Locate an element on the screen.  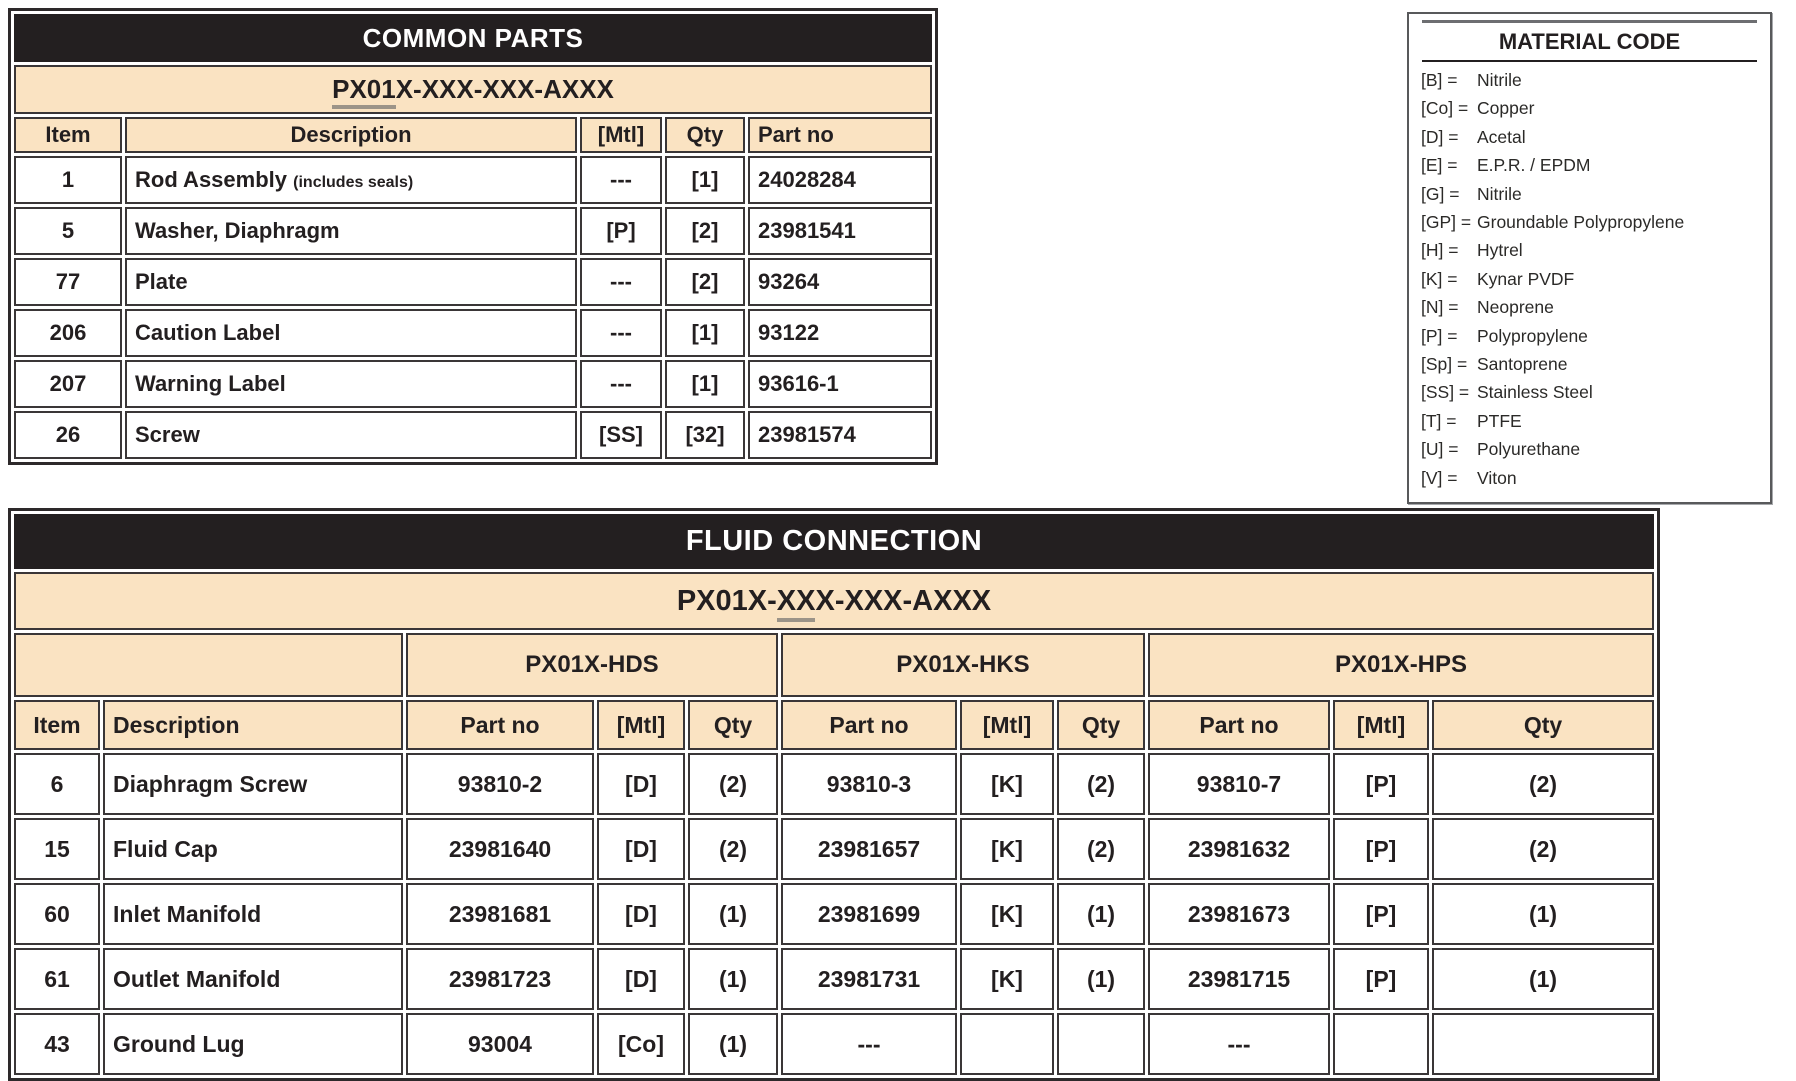
model-code-rest: X-XXX-AXXX is located at coordinates (903, 600).